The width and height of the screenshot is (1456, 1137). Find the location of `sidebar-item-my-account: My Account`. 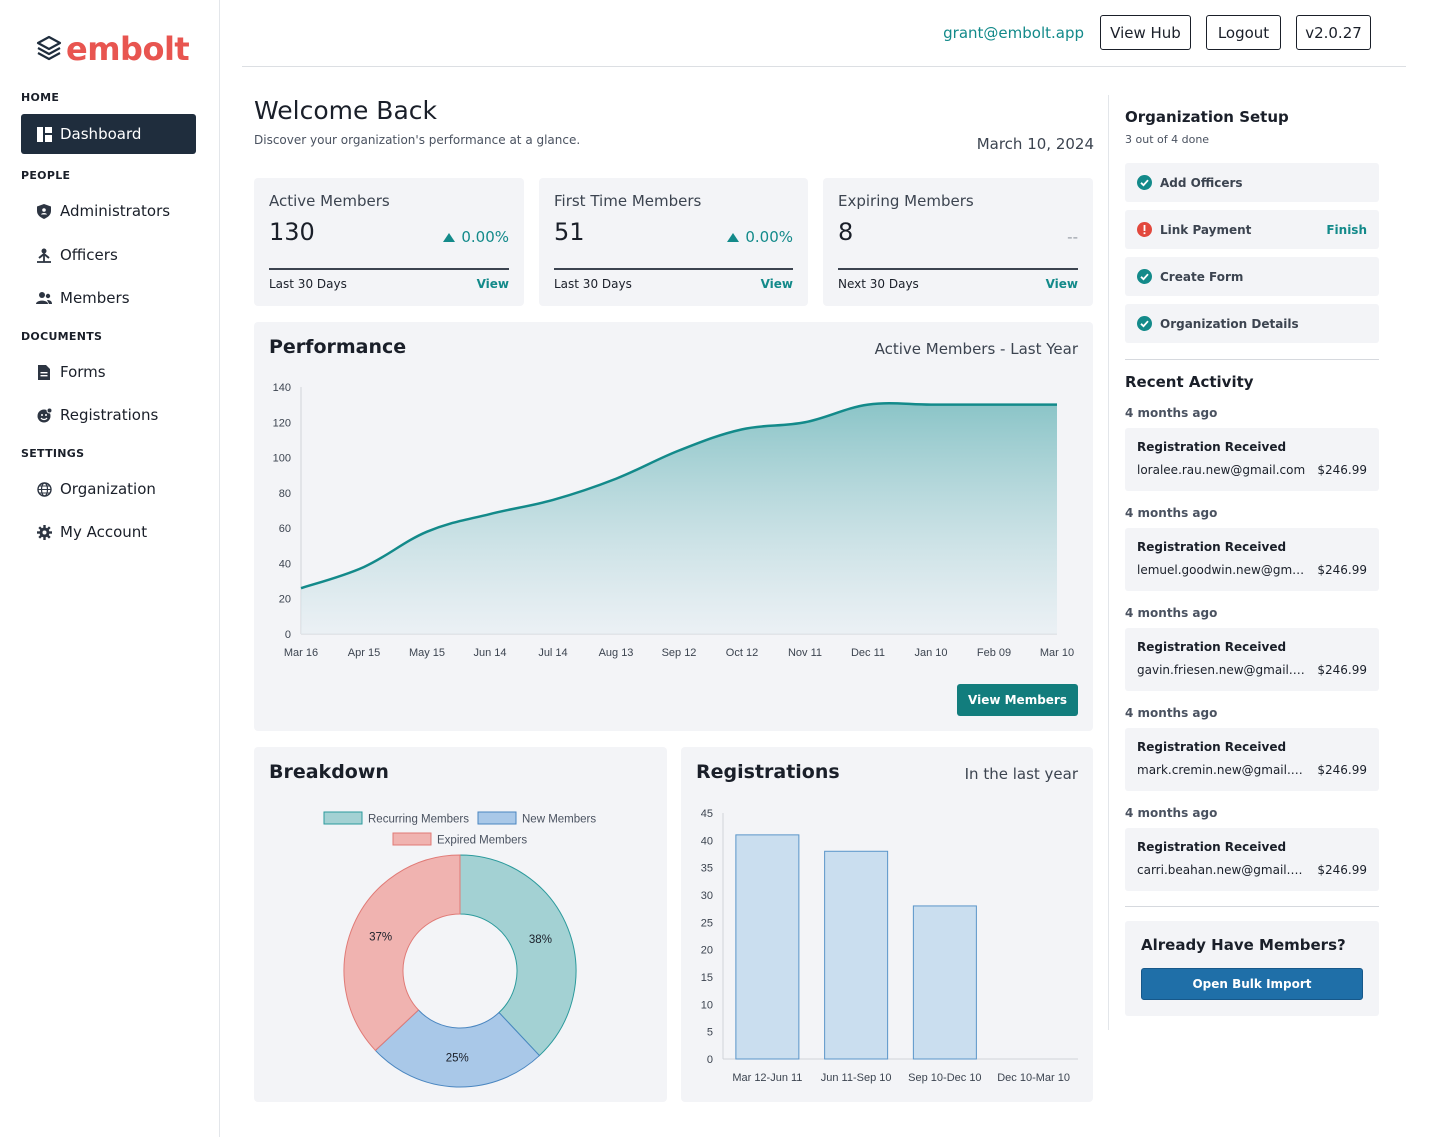

sidebar-item-my-account: My Account is located at coordinates (108, 532).